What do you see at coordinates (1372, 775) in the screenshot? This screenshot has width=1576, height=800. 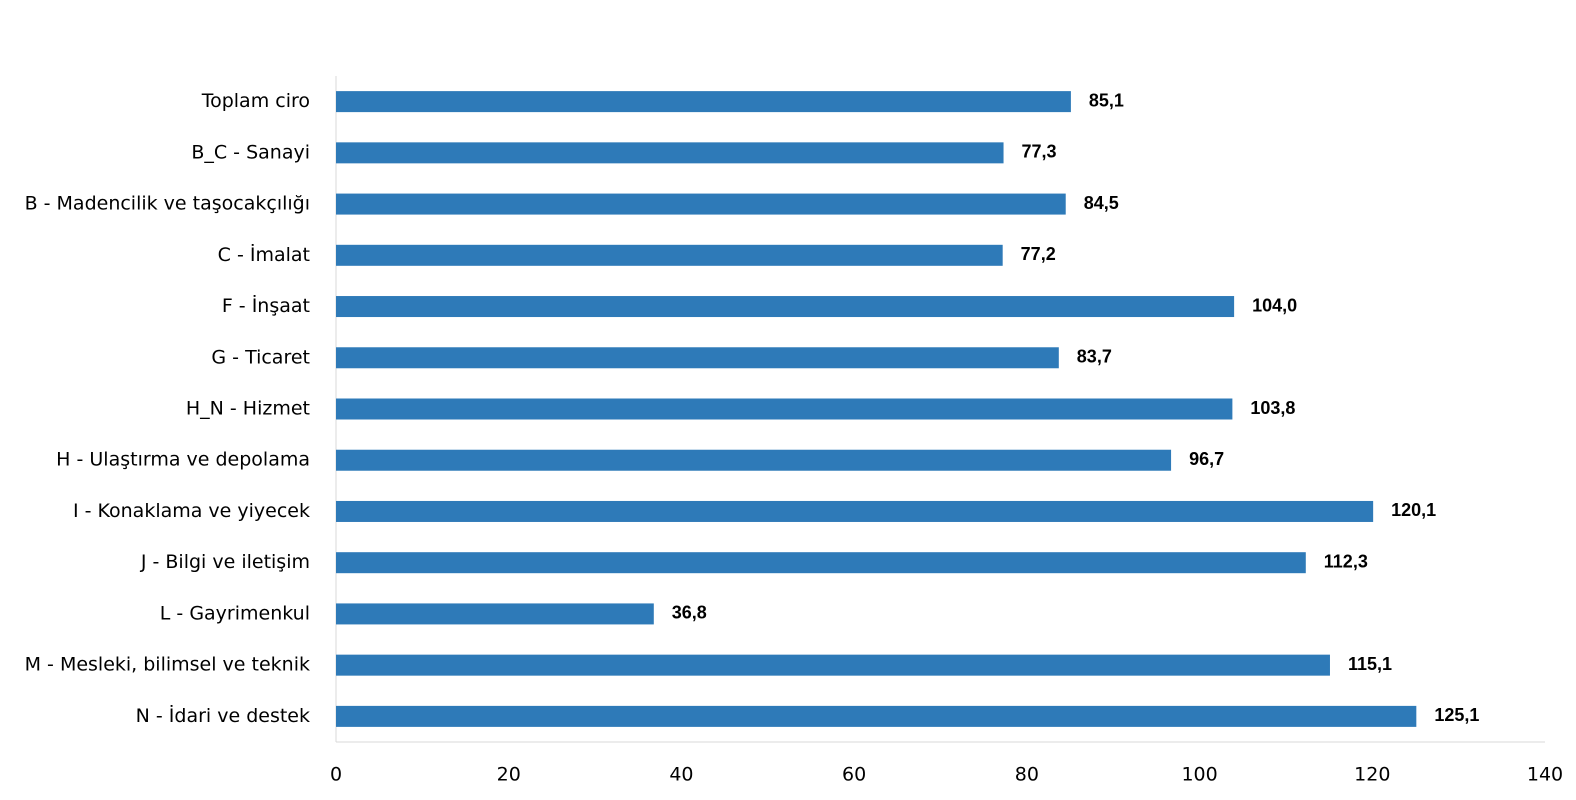 I see `x-tick-label: 120` at bounding box center [1372, 775].